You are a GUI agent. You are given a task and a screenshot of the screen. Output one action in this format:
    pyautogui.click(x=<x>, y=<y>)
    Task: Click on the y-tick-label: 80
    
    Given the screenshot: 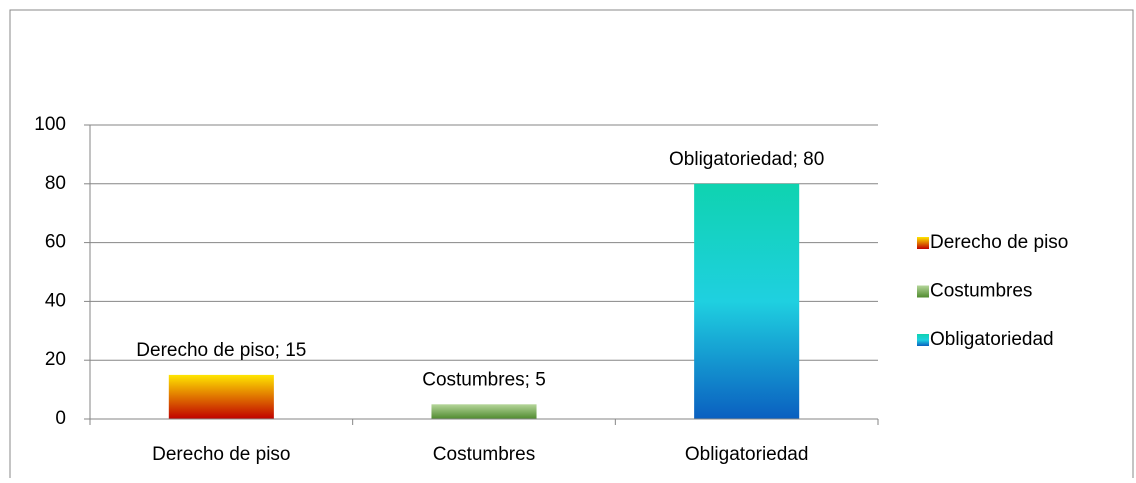 What is the action you would take?
    pyautogui.click(x=55, y=183)
    